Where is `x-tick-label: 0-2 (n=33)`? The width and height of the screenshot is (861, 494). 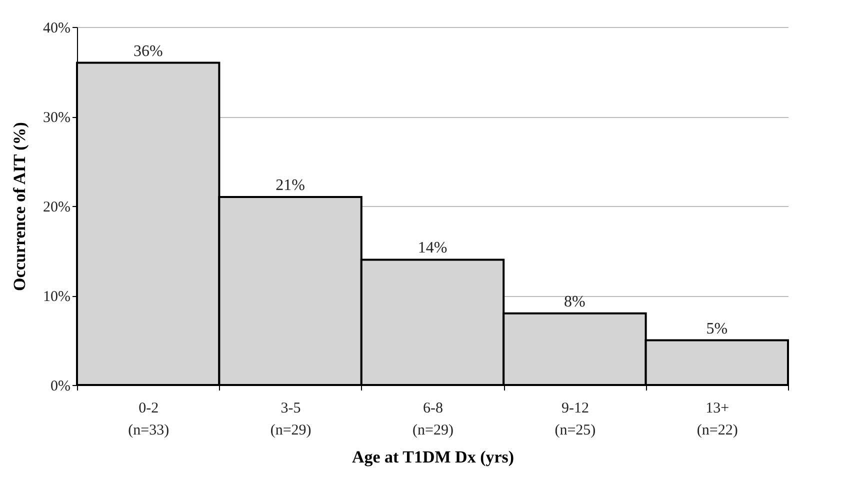
x-tick-label: 0-2 (n=33) is located at coordinates (149, 419).